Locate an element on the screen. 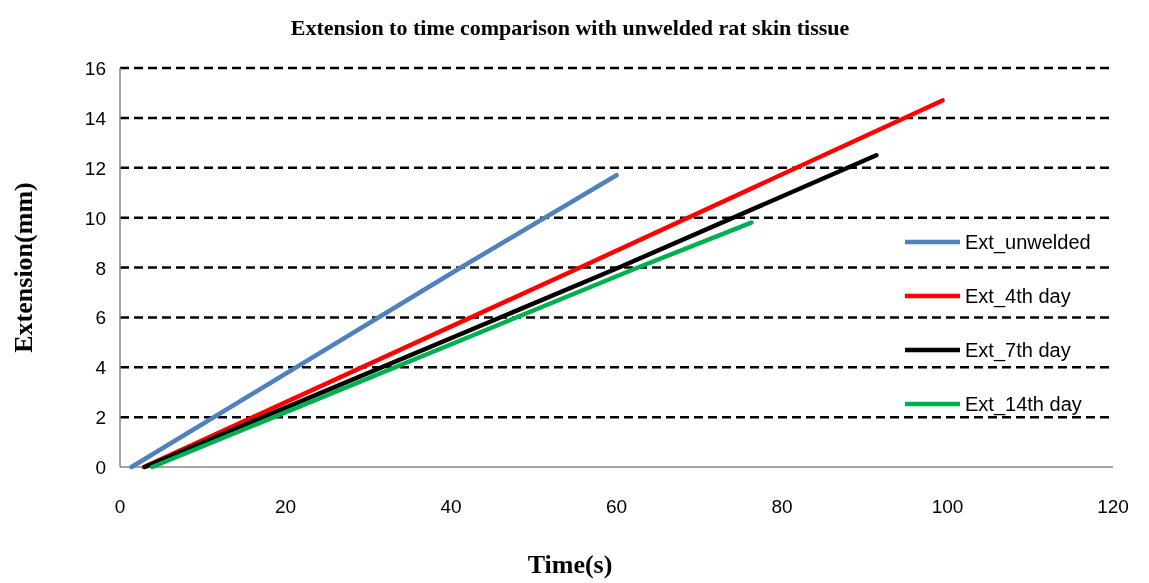 The image size is (1149, 583). x-tick-label: 60 is located at coordinates (616, 506).